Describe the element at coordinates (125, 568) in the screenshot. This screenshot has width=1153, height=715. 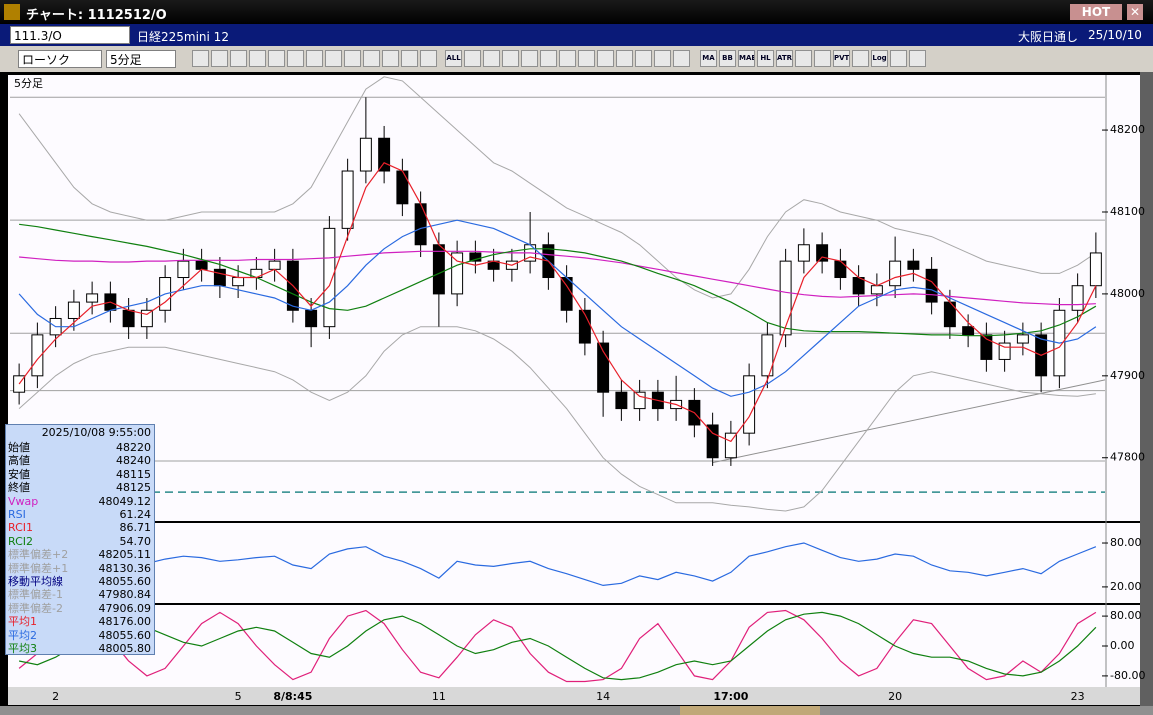
I see `info-value: 48130.36` at that location.